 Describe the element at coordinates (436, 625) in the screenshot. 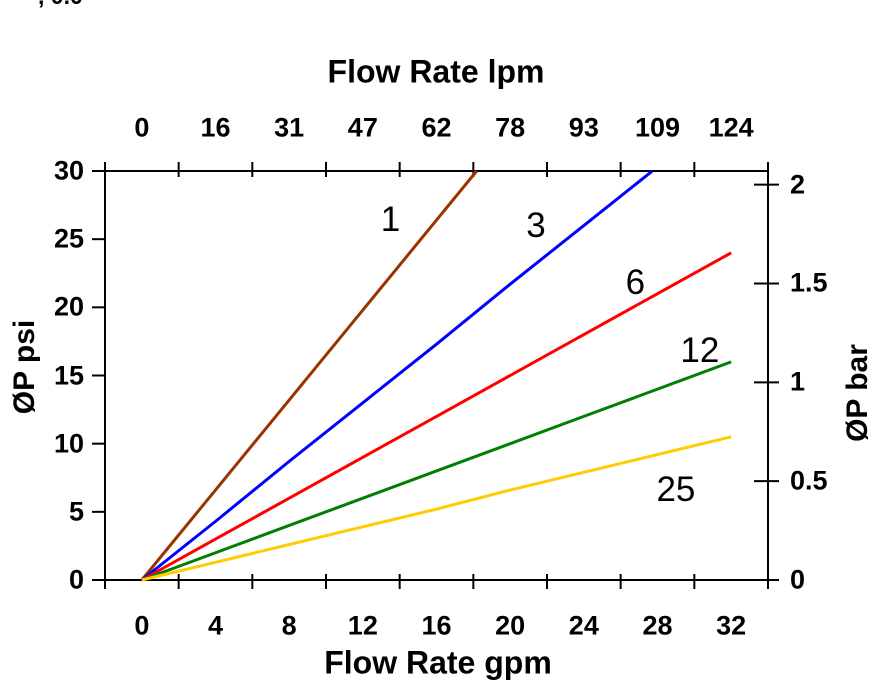

I see `gpm-tick-label: 16` at that location.